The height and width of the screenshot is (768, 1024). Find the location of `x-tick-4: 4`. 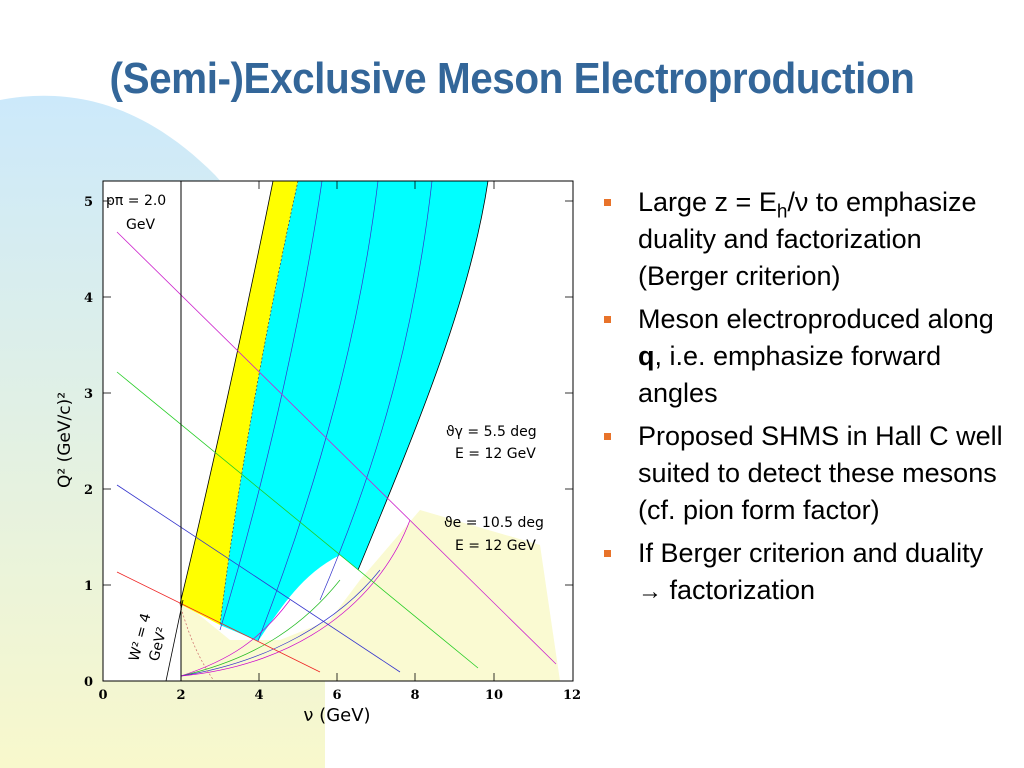

x-tick-4: 4 is located at coordinates (258, 695).